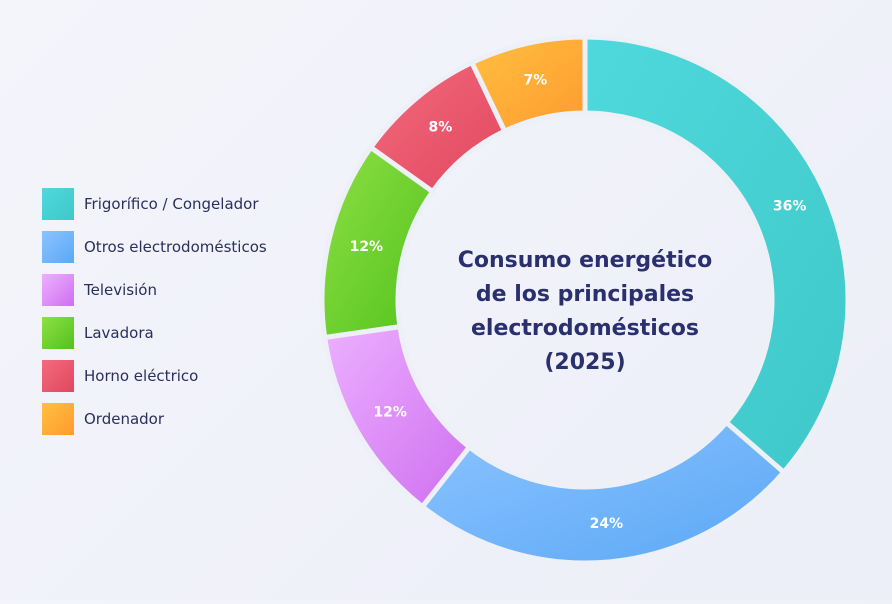 The height and width of the screenshot is (604, 892). What do you see at coordinates (171, 204) in the screenshot?
I see `legend-label-1: Frigorífico / Congelador` at bounding box center [171, 204].